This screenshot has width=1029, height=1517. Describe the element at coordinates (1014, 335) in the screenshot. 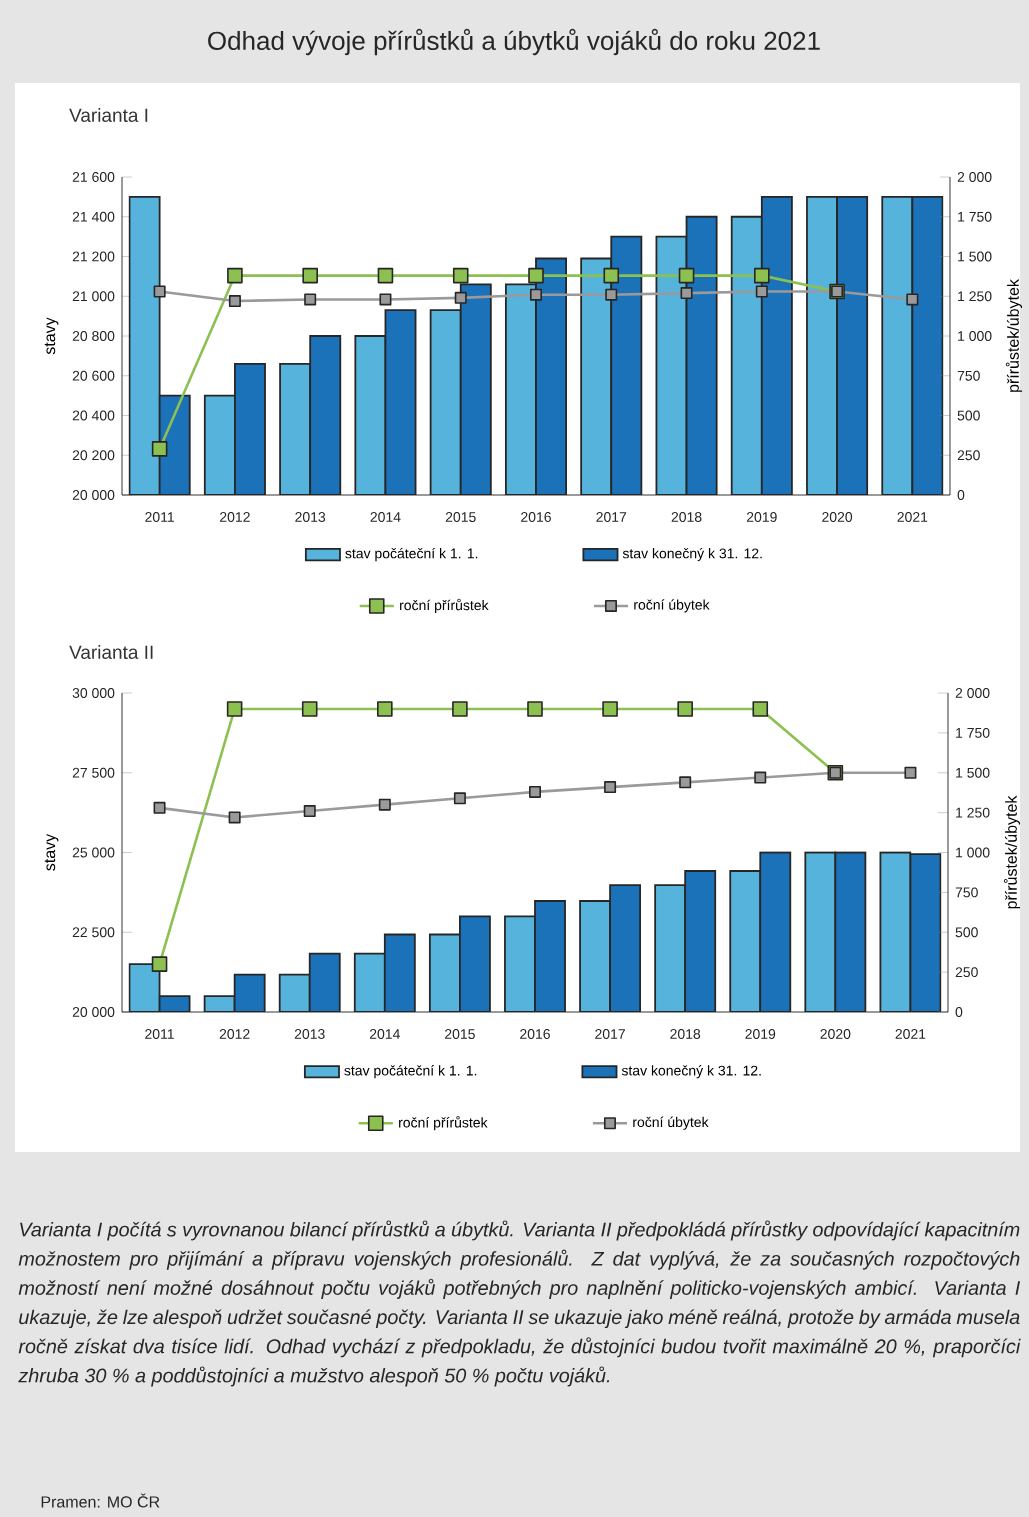

I see `y2-axis-title: přírůstek/úbytek` at that location.